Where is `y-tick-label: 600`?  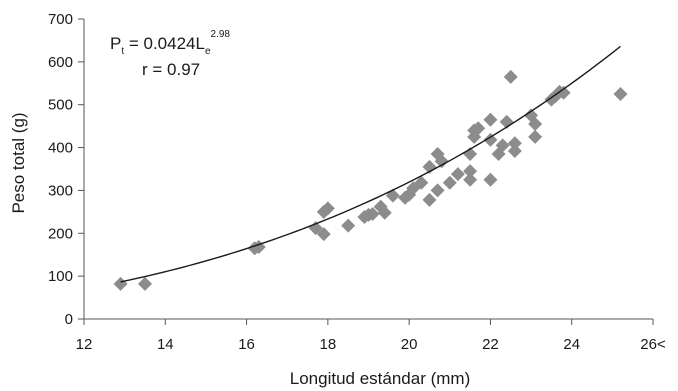
y-tick-label: 600 is located at coordinates (60, 62).